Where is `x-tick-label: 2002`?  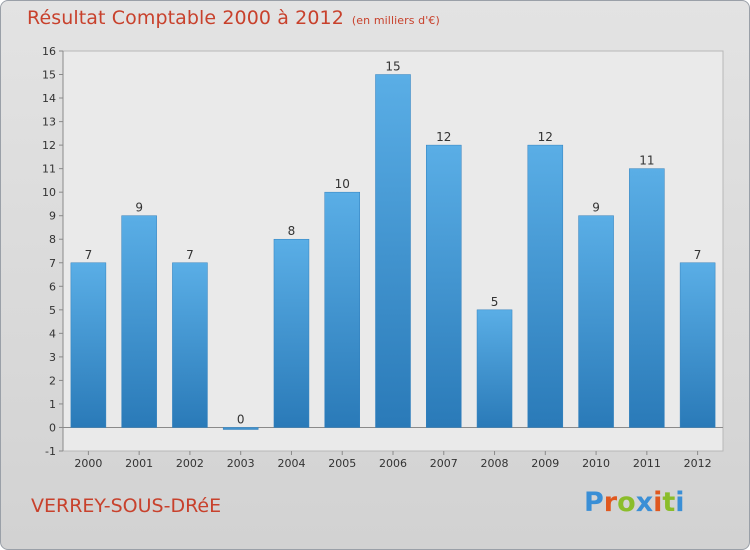 x-tick-label: 2002 is located at coordinates (190, 463).